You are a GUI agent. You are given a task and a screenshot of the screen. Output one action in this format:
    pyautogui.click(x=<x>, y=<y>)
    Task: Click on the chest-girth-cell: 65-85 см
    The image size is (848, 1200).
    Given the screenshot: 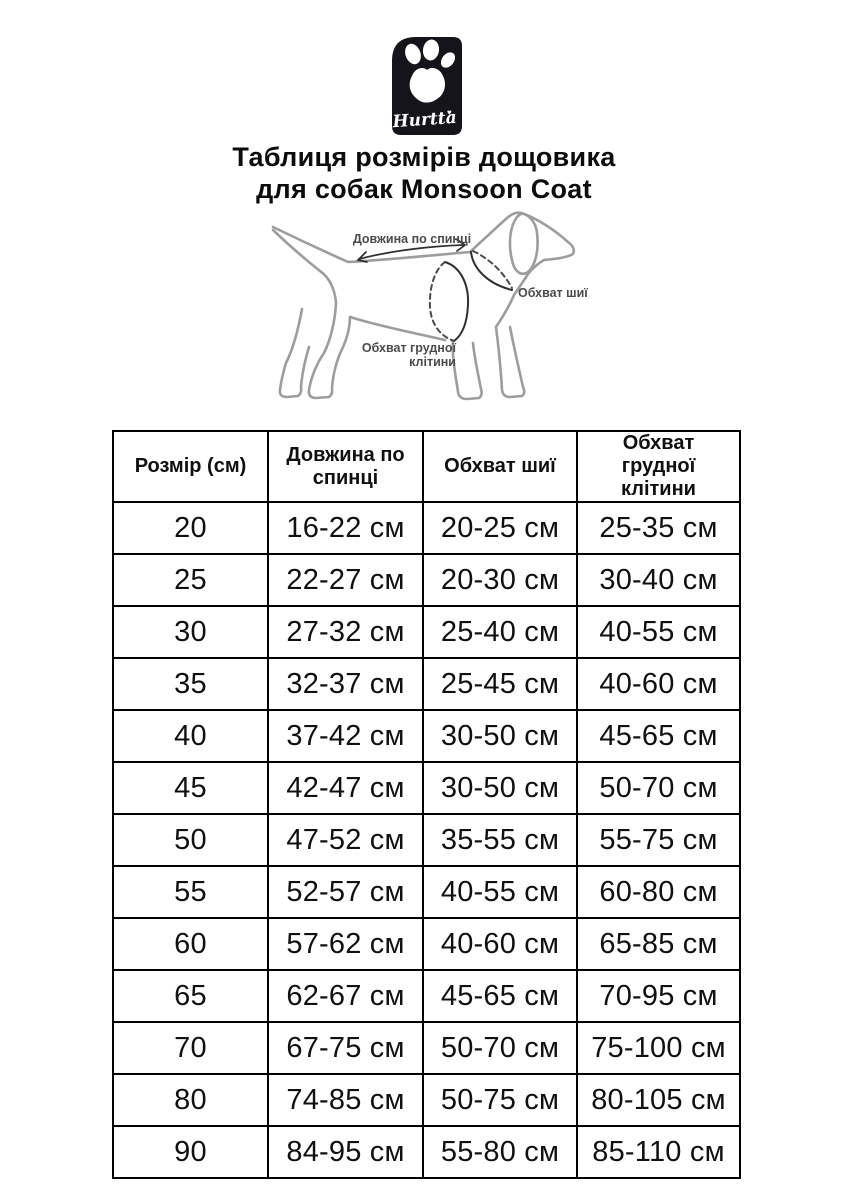 What is the action you would take?
    pyautogui.click(x=658, y=944)
    